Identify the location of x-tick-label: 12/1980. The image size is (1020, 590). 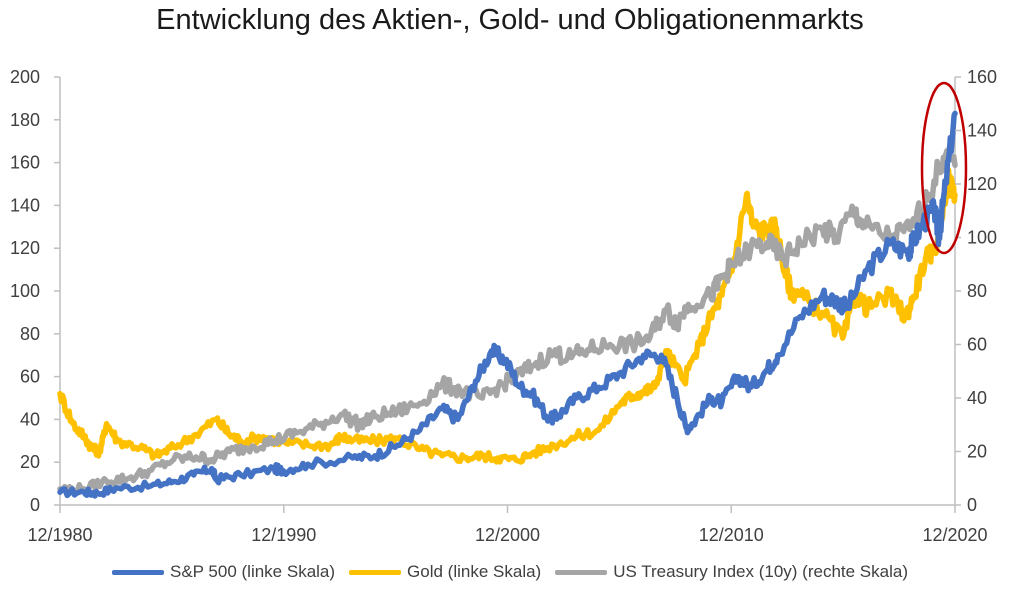
(59, 535).